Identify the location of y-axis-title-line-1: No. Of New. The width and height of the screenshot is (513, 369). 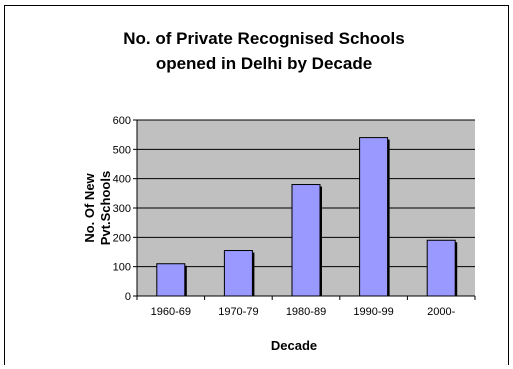
(89, 207).